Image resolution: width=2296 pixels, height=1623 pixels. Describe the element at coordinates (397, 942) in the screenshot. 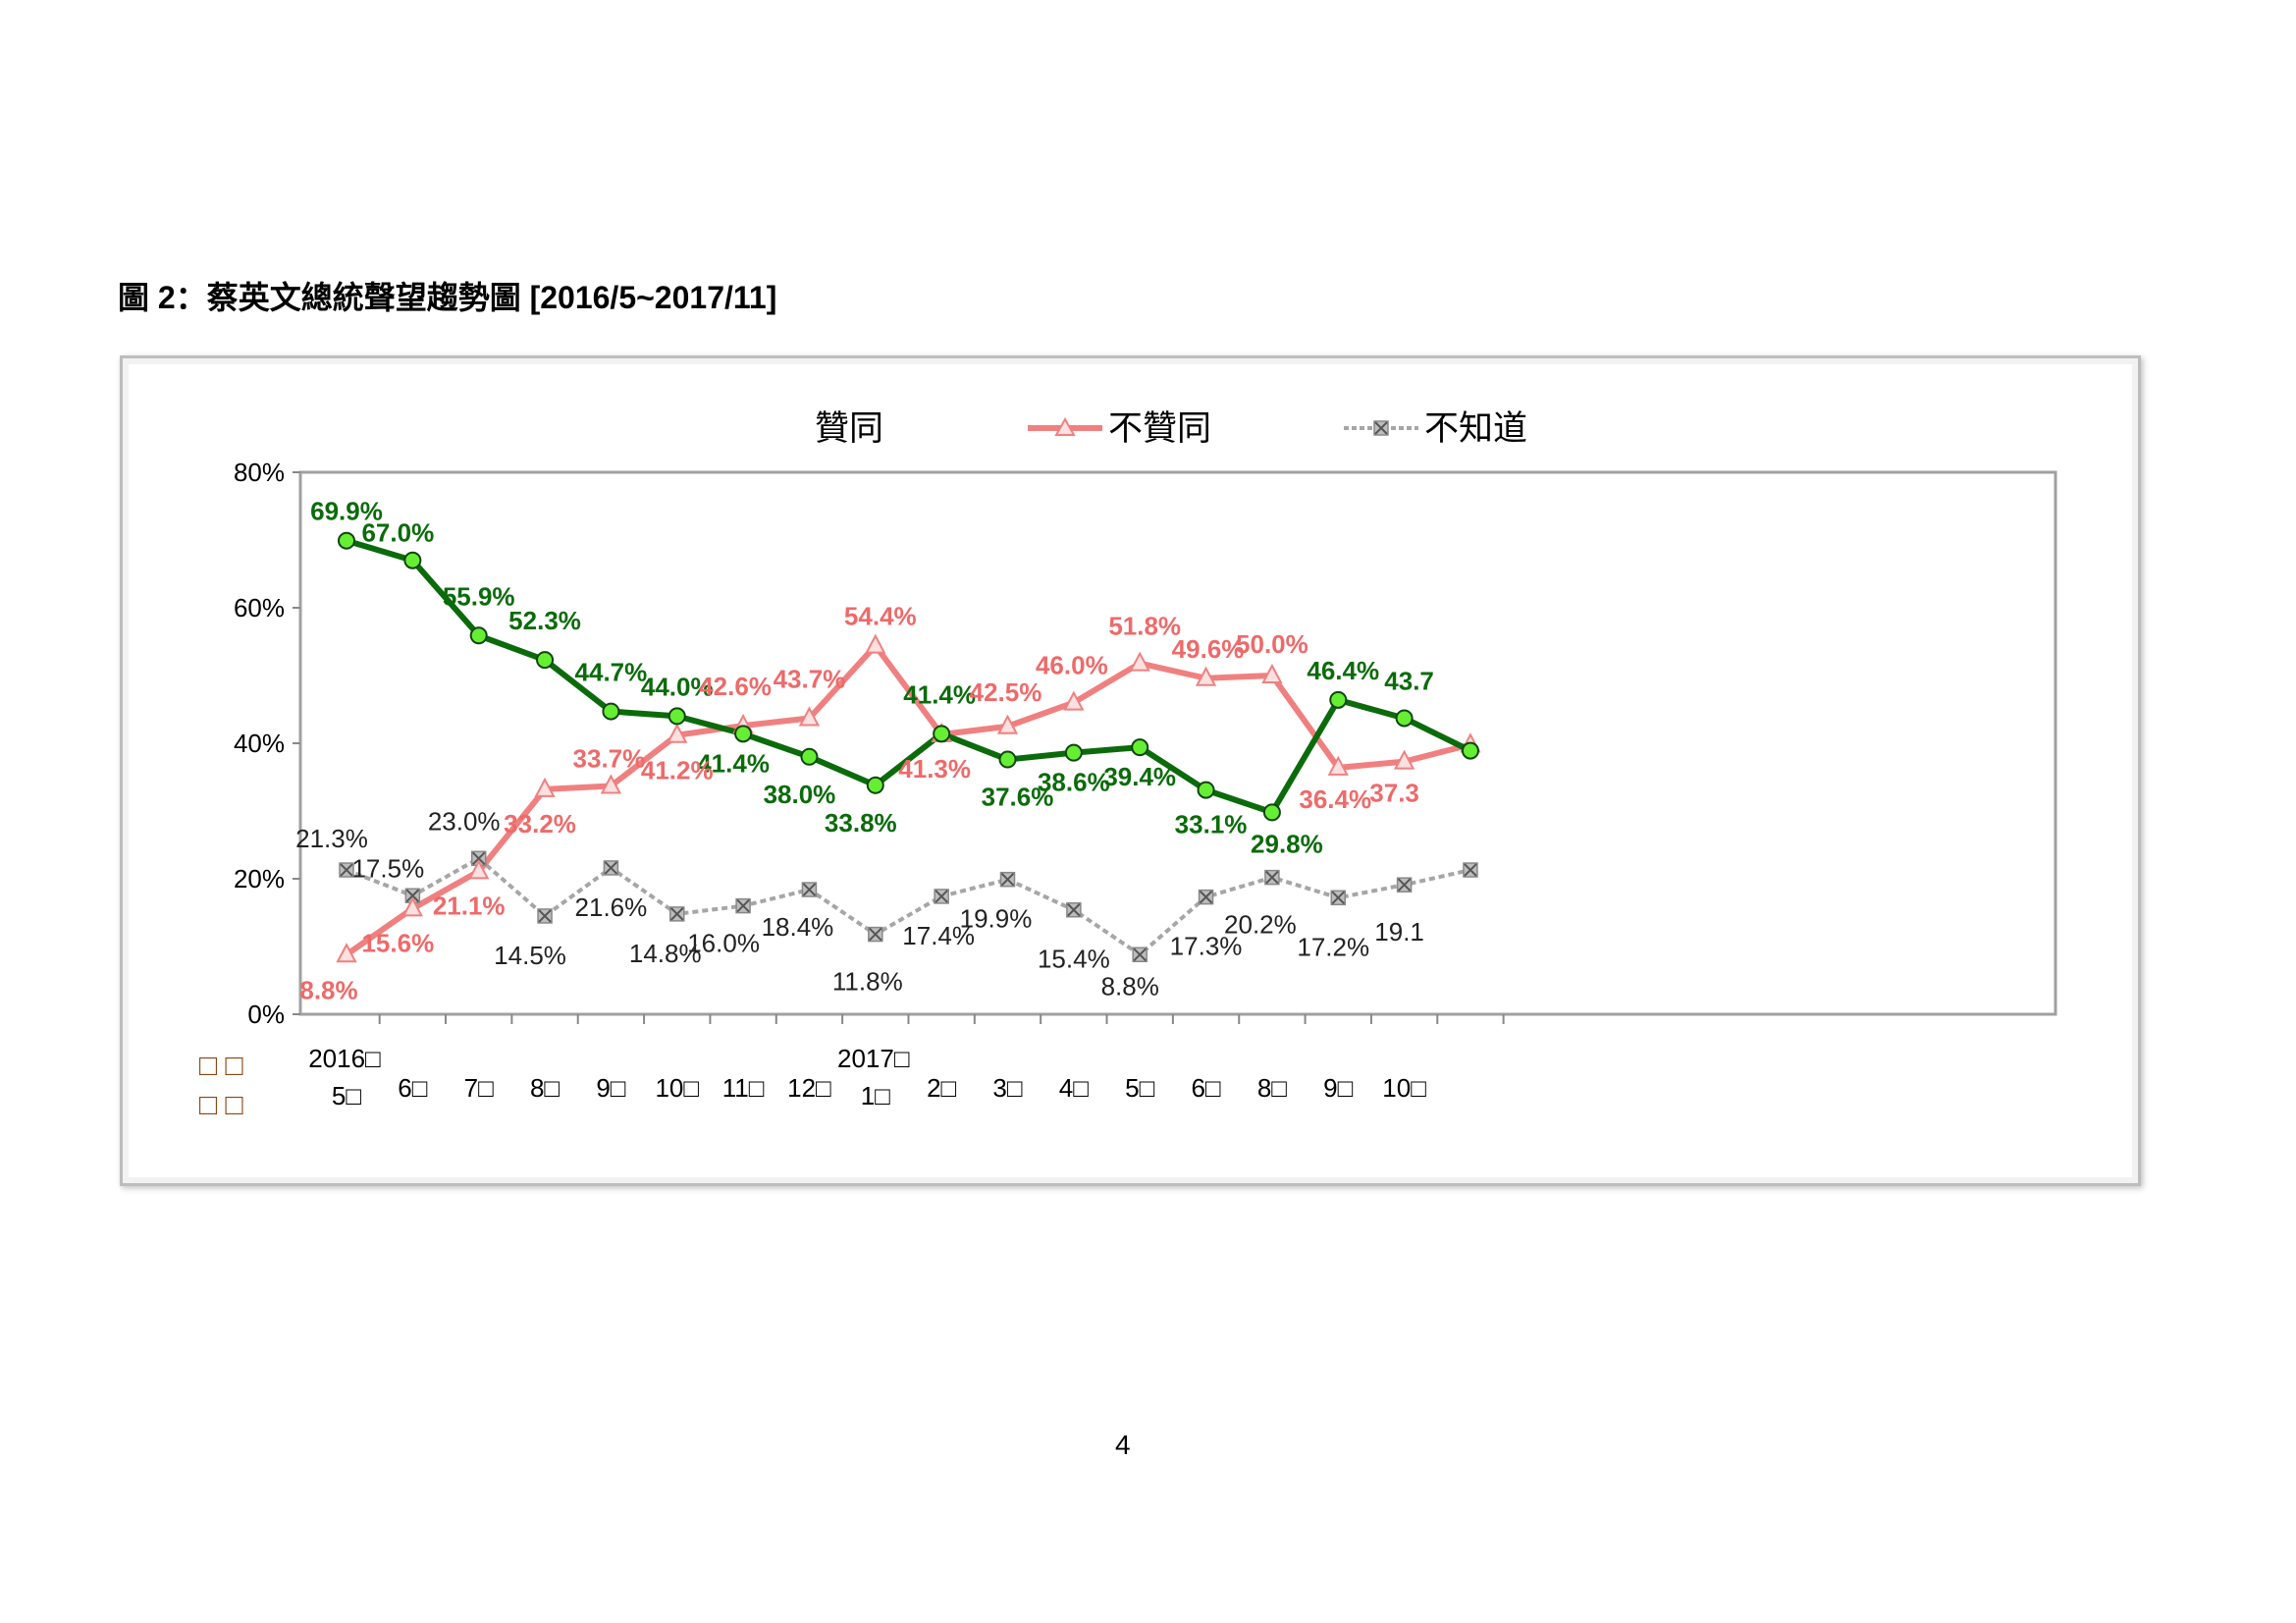

I see `data-label-disapprove: 15.6%` at that location.